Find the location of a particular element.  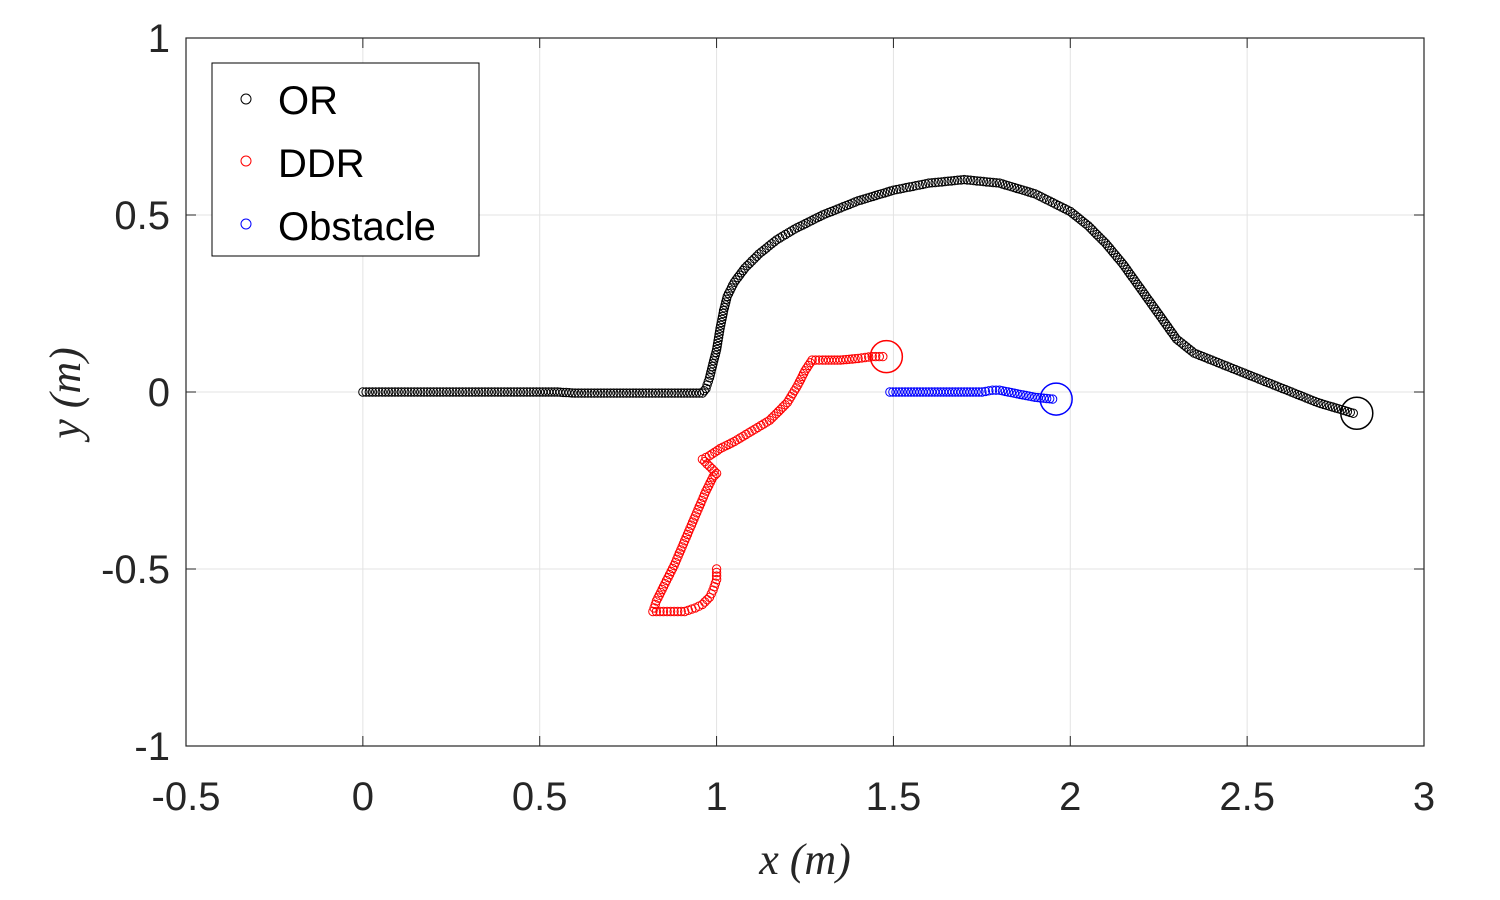

y-tick-label: -1 is located at coordinates (152, 747).